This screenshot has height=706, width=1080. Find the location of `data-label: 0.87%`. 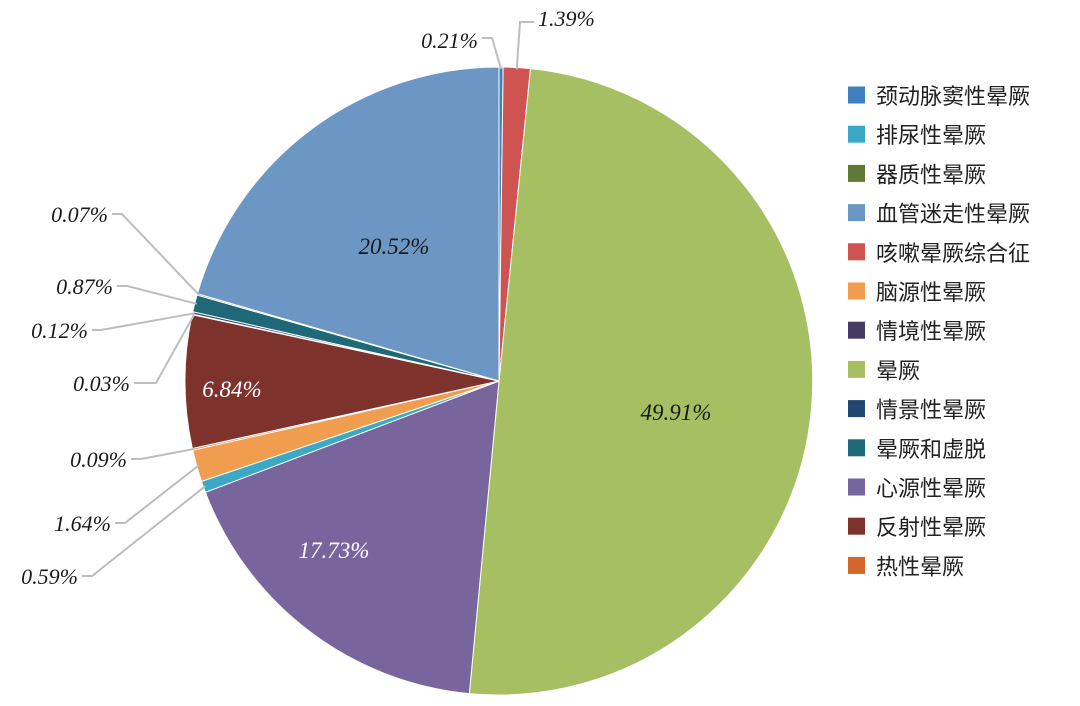

data-label: 0.87% is located at coordinates (84, 286).